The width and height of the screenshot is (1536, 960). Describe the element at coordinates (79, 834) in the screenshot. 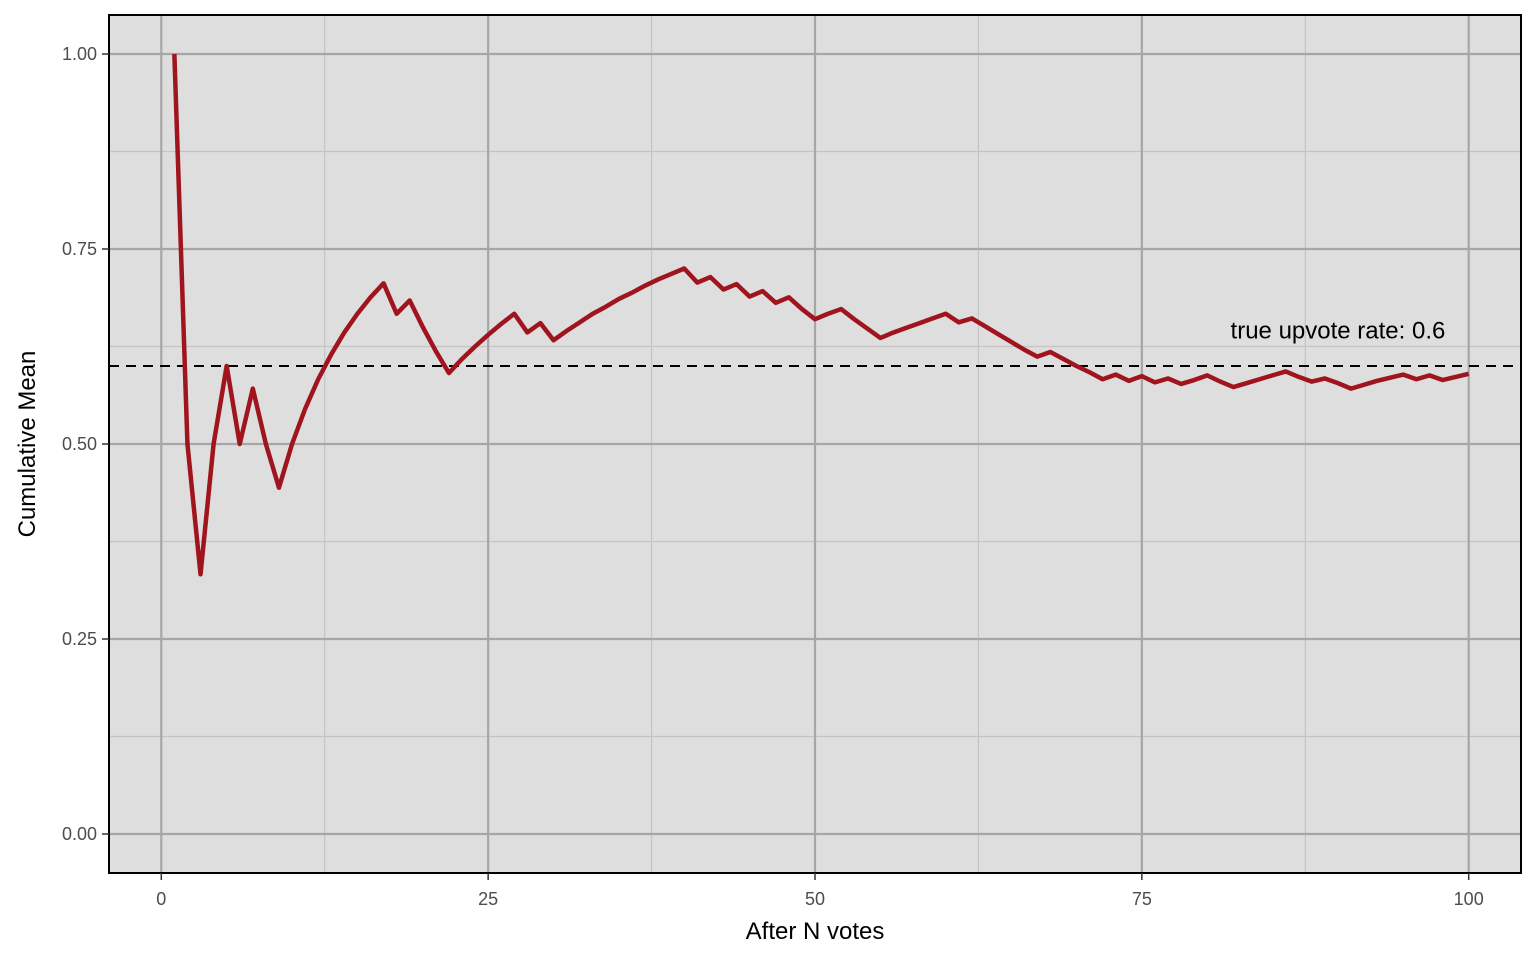

I see `y-tick-label-0: 0.00` at that location.